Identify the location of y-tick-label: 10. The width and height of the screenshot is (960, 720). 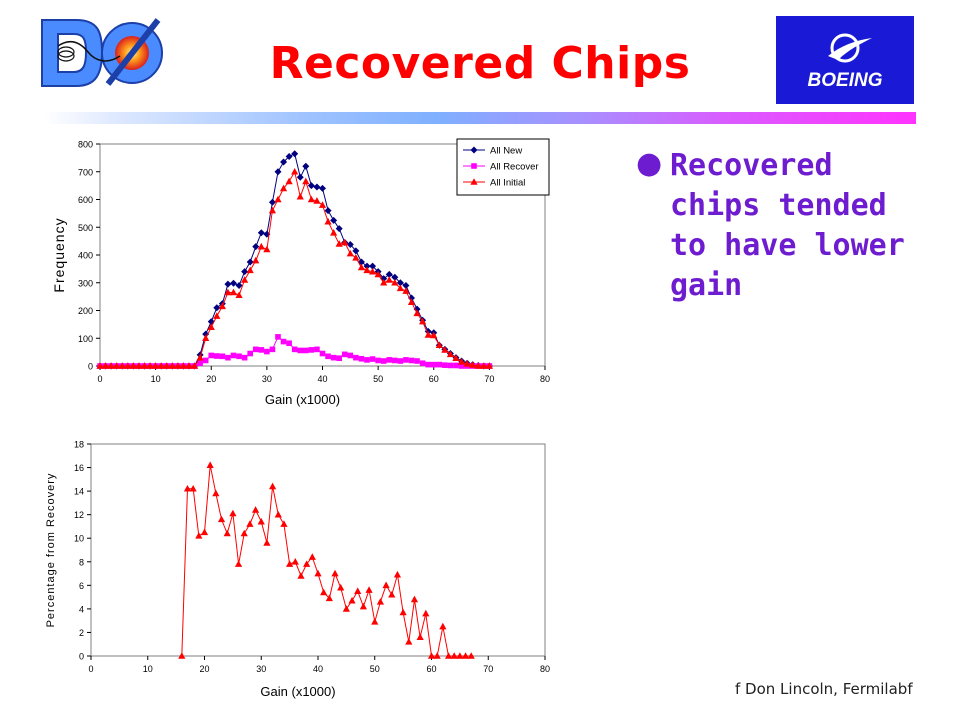
(79, 539).